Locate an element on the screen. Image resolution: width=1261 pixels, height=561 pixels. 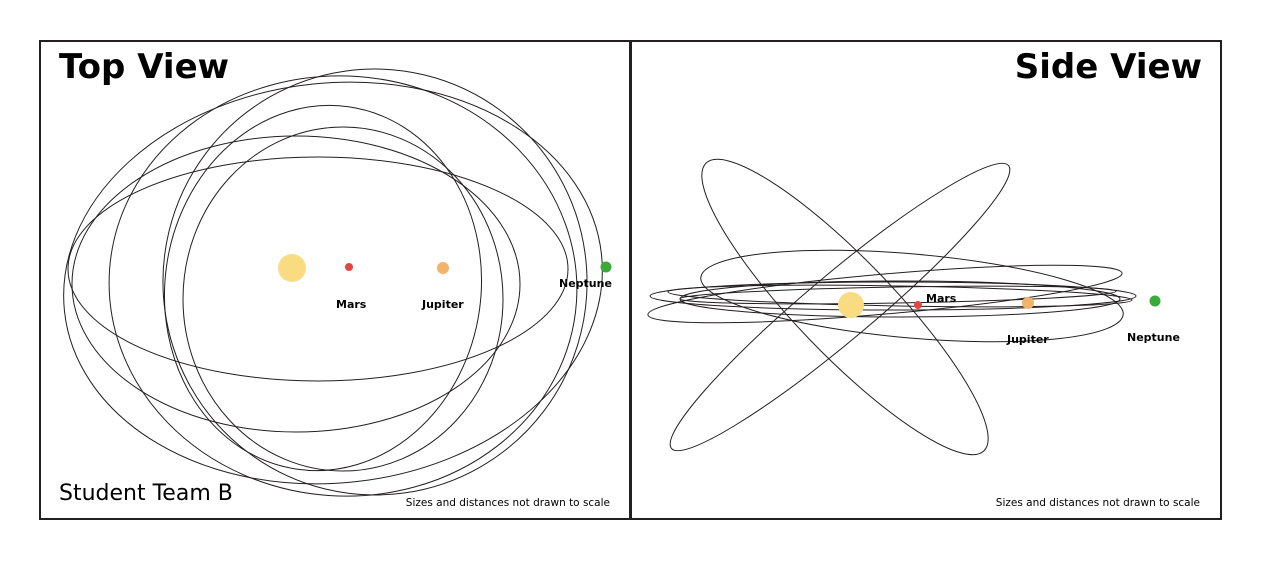
top-view-title: Top View is located at coordinates (144, 67).